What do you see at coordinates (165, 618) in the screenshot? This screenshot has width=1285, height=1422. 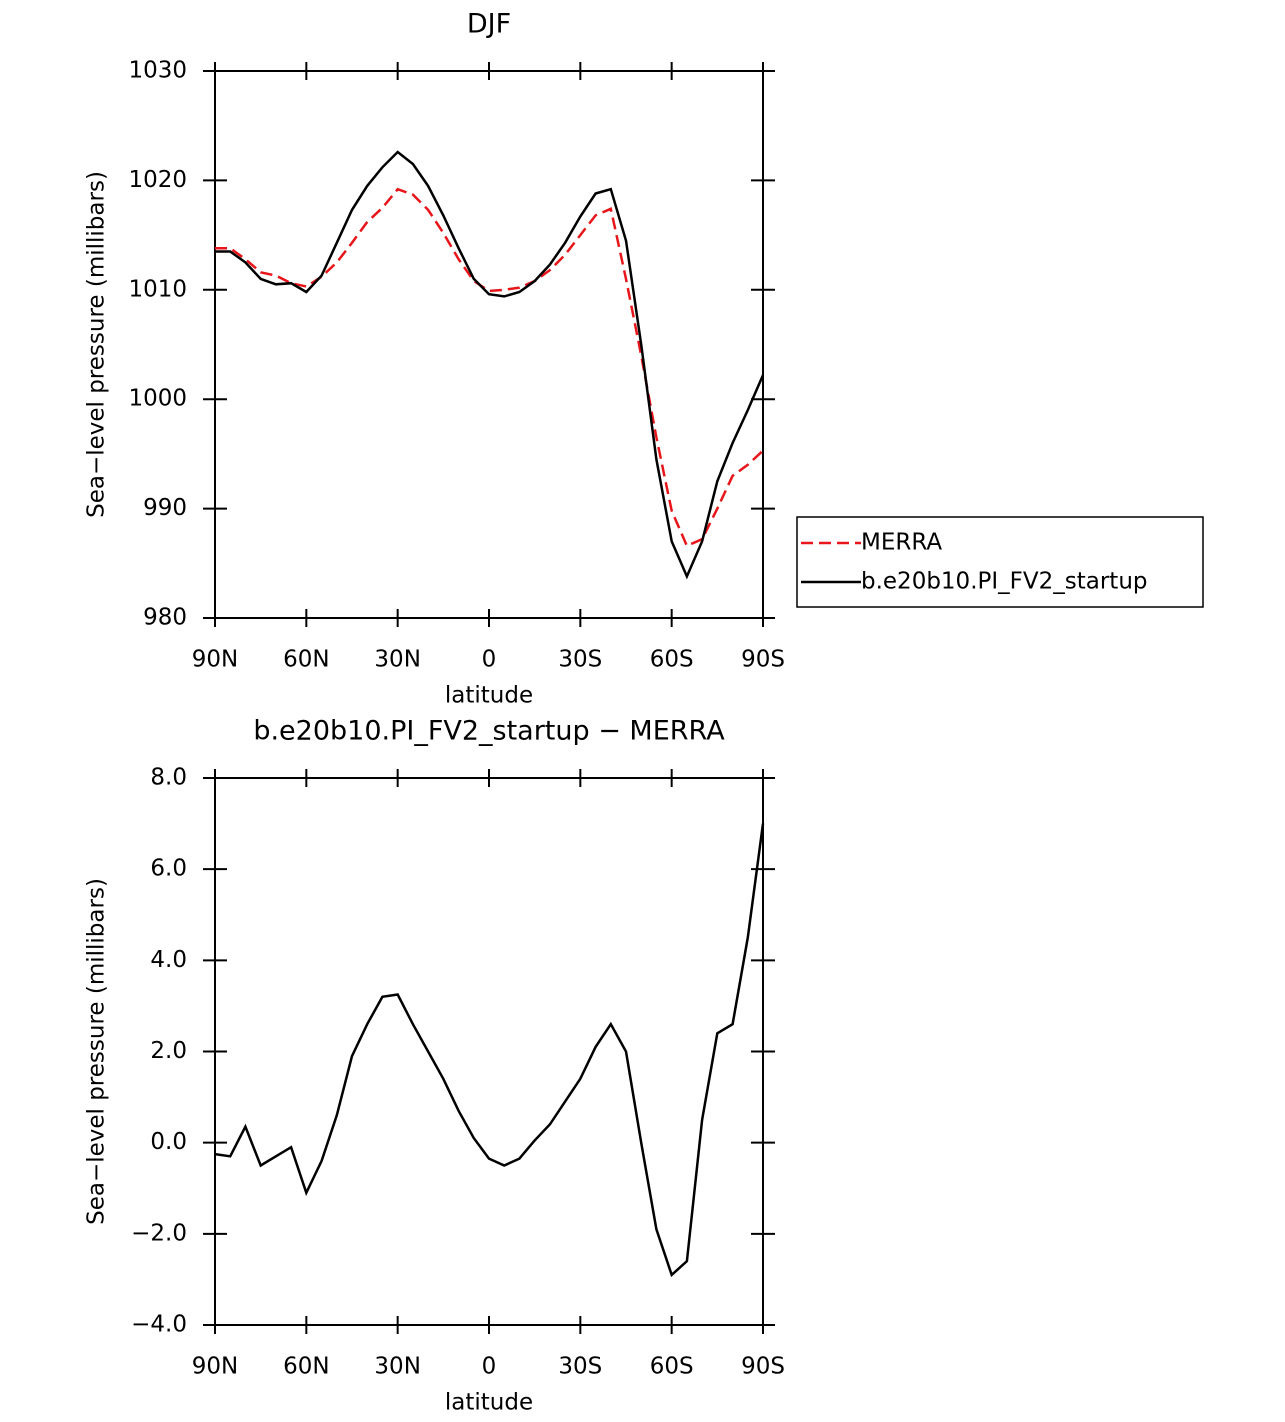 I see `y-tick-label: 980` at bounding box center [165, 618].